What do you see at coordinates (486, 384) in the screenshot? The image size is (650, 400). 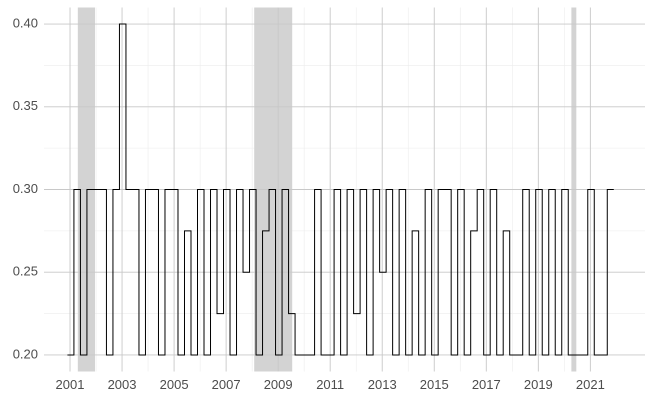 I see `x-tick-label: 2017` at bounding box center [486, 384].